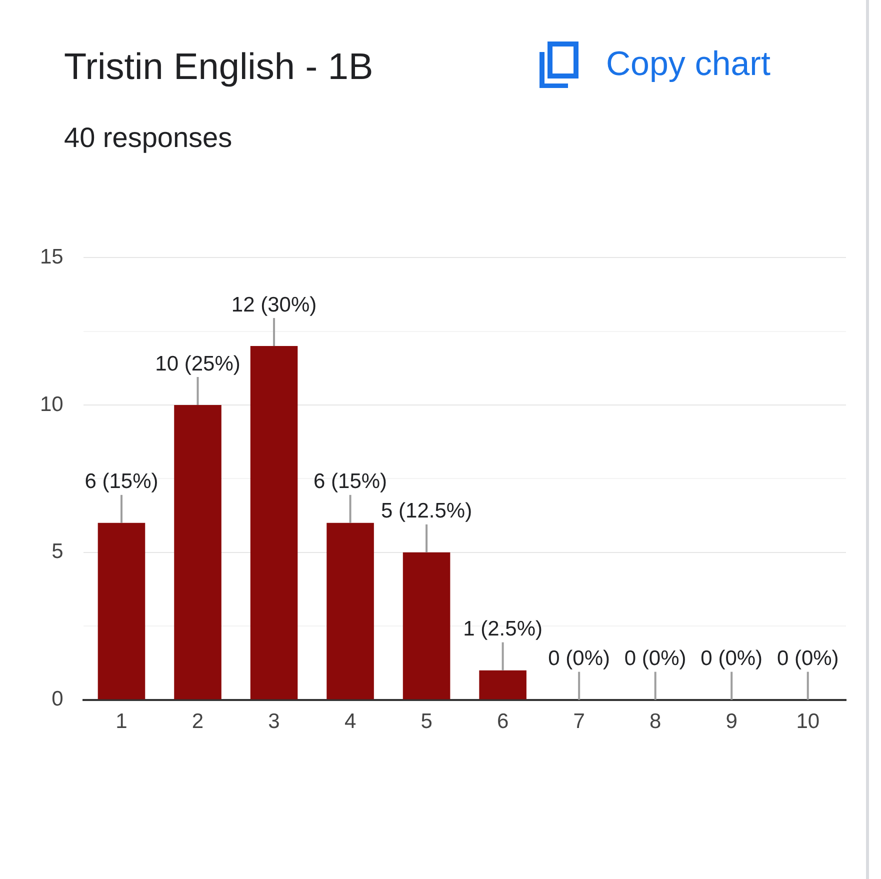 The width and height of the screenshot is (881, 879). I want to click on y-tick-label: 0, so click(58, 699).